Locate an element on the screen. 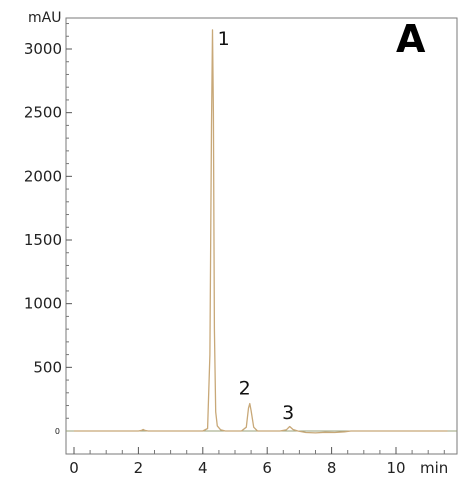  y-tick-label: 2500 is located at coordinates (43, 113).